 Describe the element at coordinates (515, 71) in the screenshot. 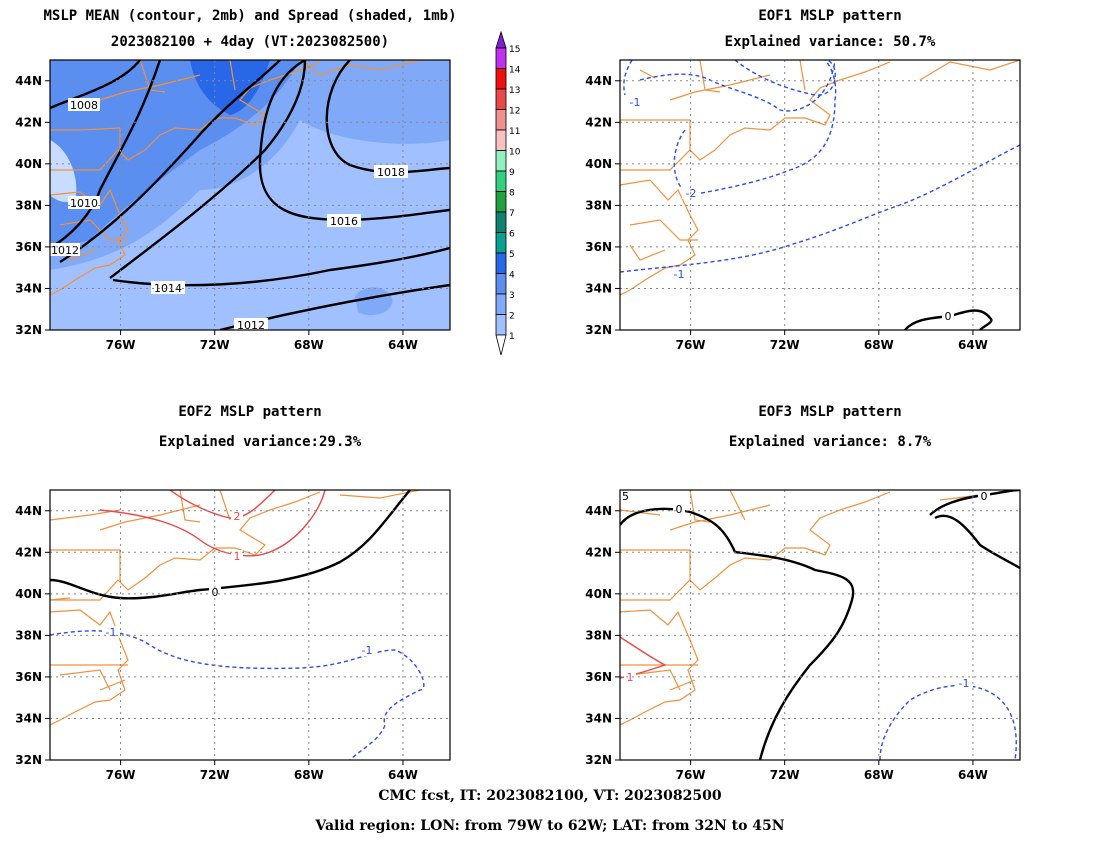

I see `colorbar-label: 14` at that location.